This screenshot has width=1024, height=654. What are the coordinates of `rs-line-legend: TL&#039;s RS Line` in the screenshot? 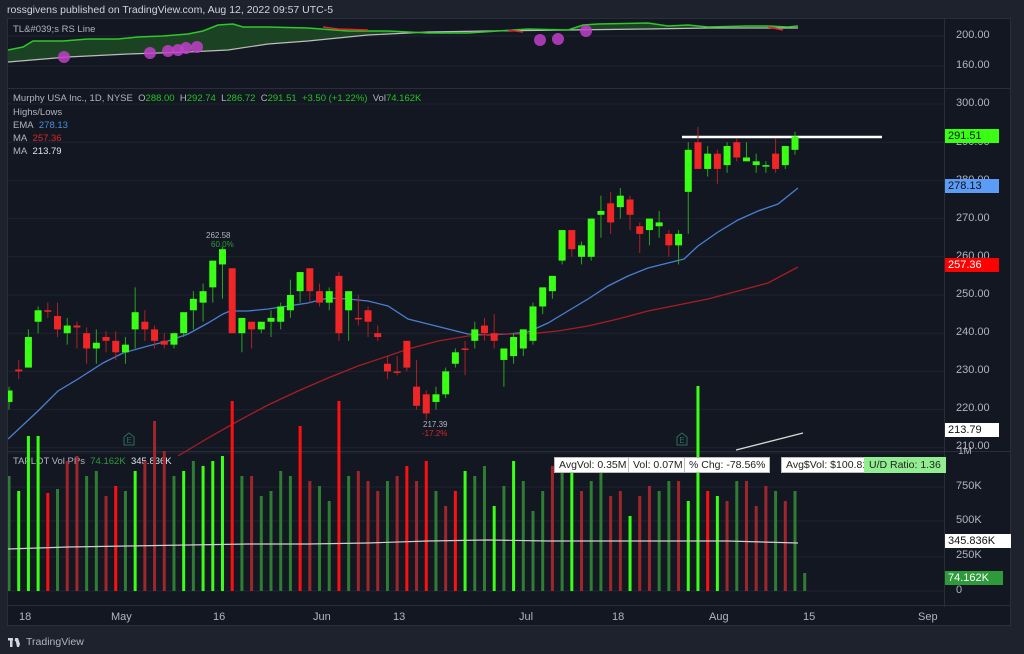 It's located at (54, 29).